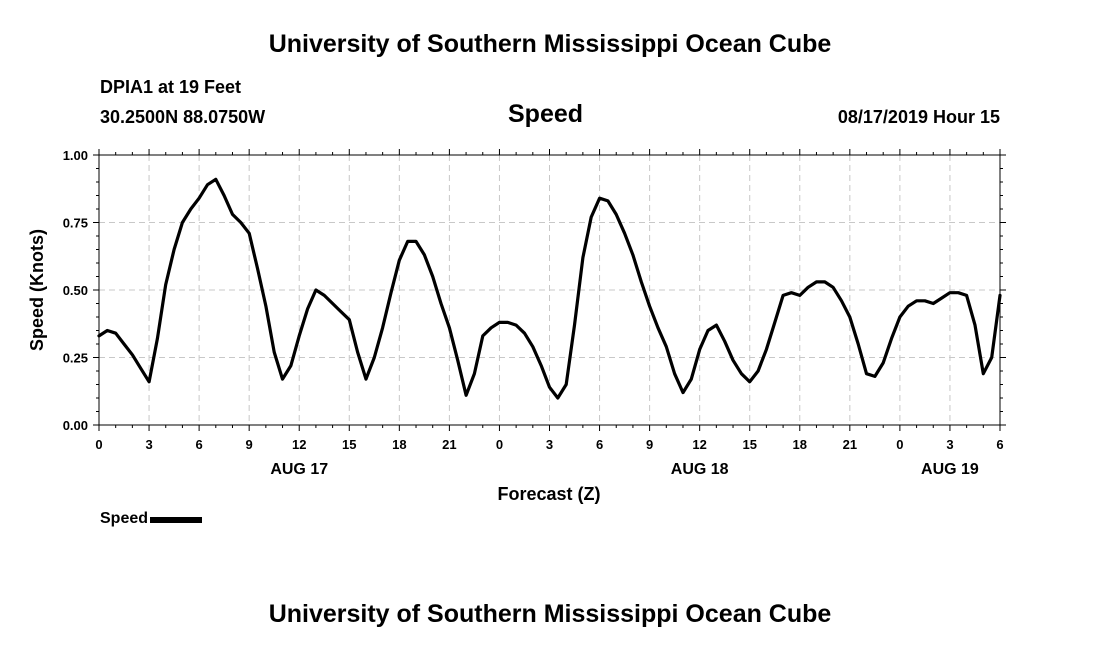  Describe the element at coordinates (151, 519) in the screenshot. I see `legend: Speed` at that location.